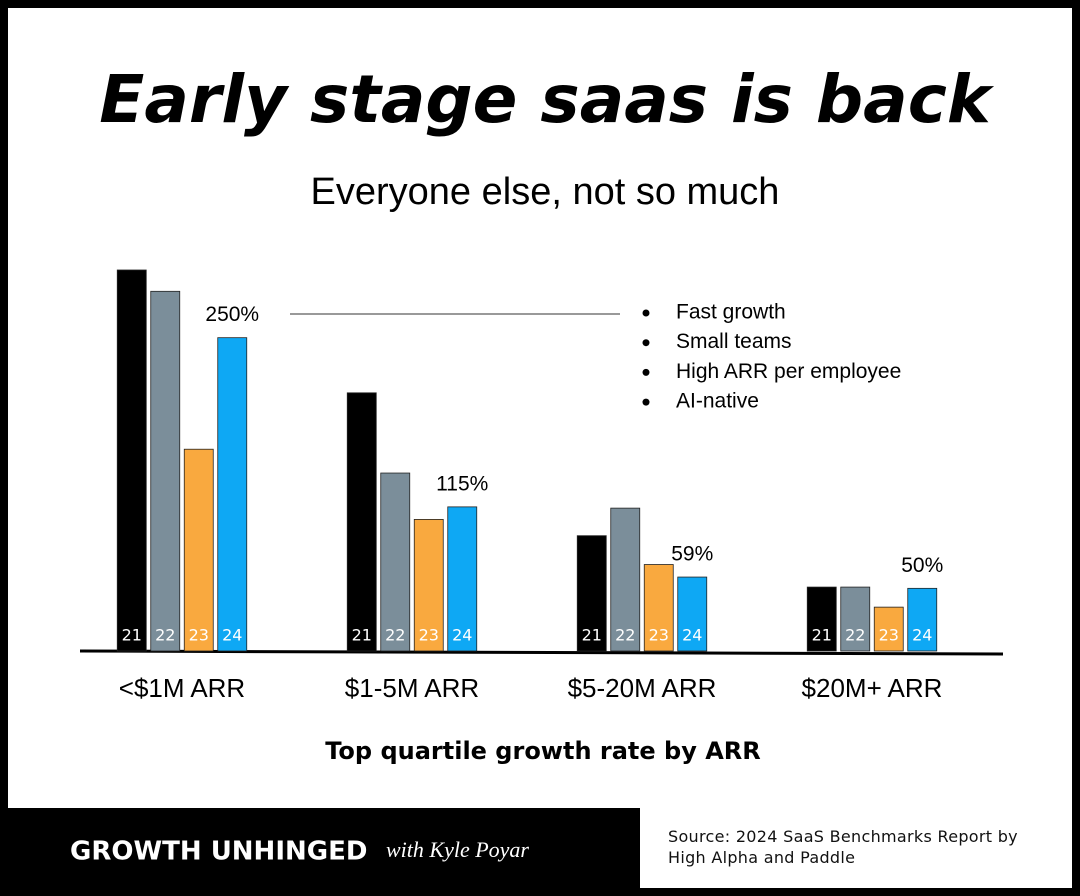  What do you see at coordinates (788, 371) in the screenshot?
I see `annotation: High ARR per employee` at bounding box center [788, 371].